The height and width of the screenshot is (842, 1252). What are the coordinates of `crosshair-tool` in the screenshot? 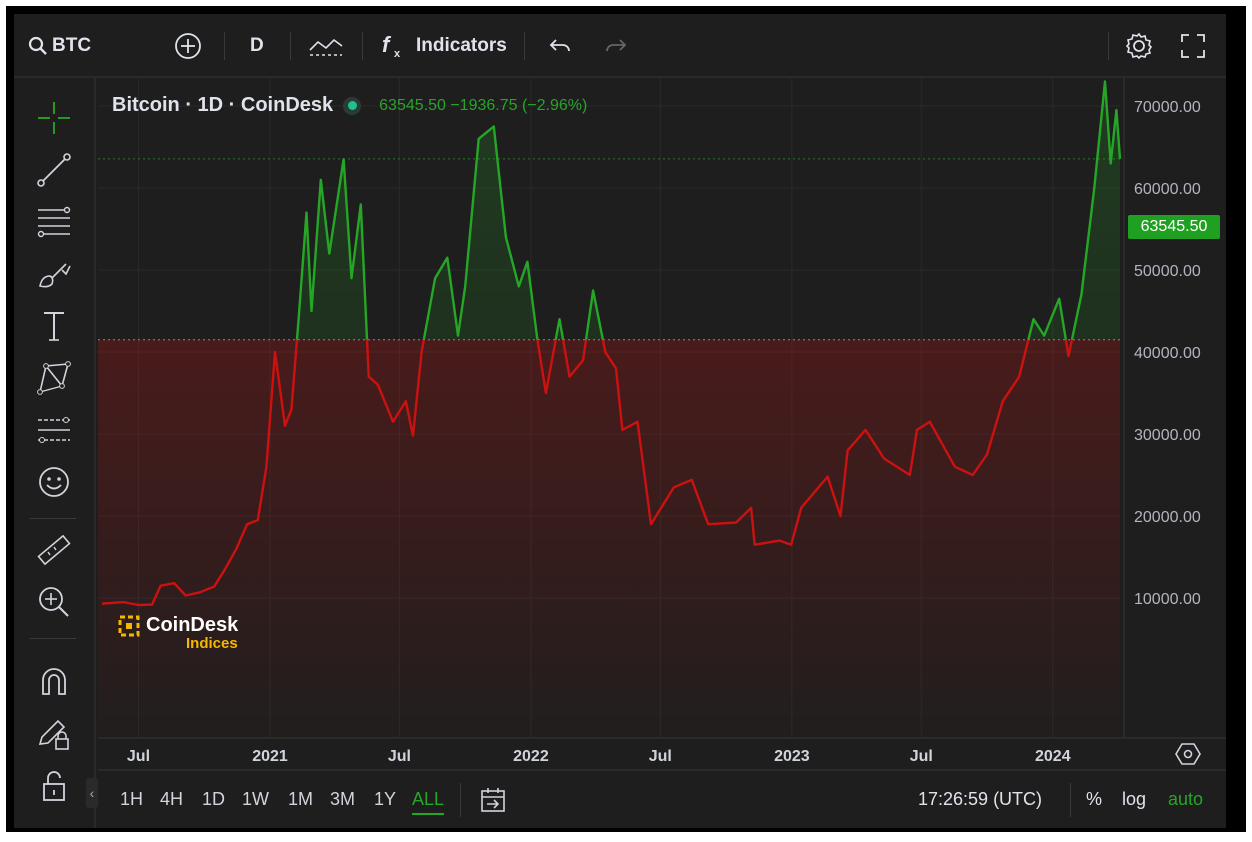 It's located at (54, 118).